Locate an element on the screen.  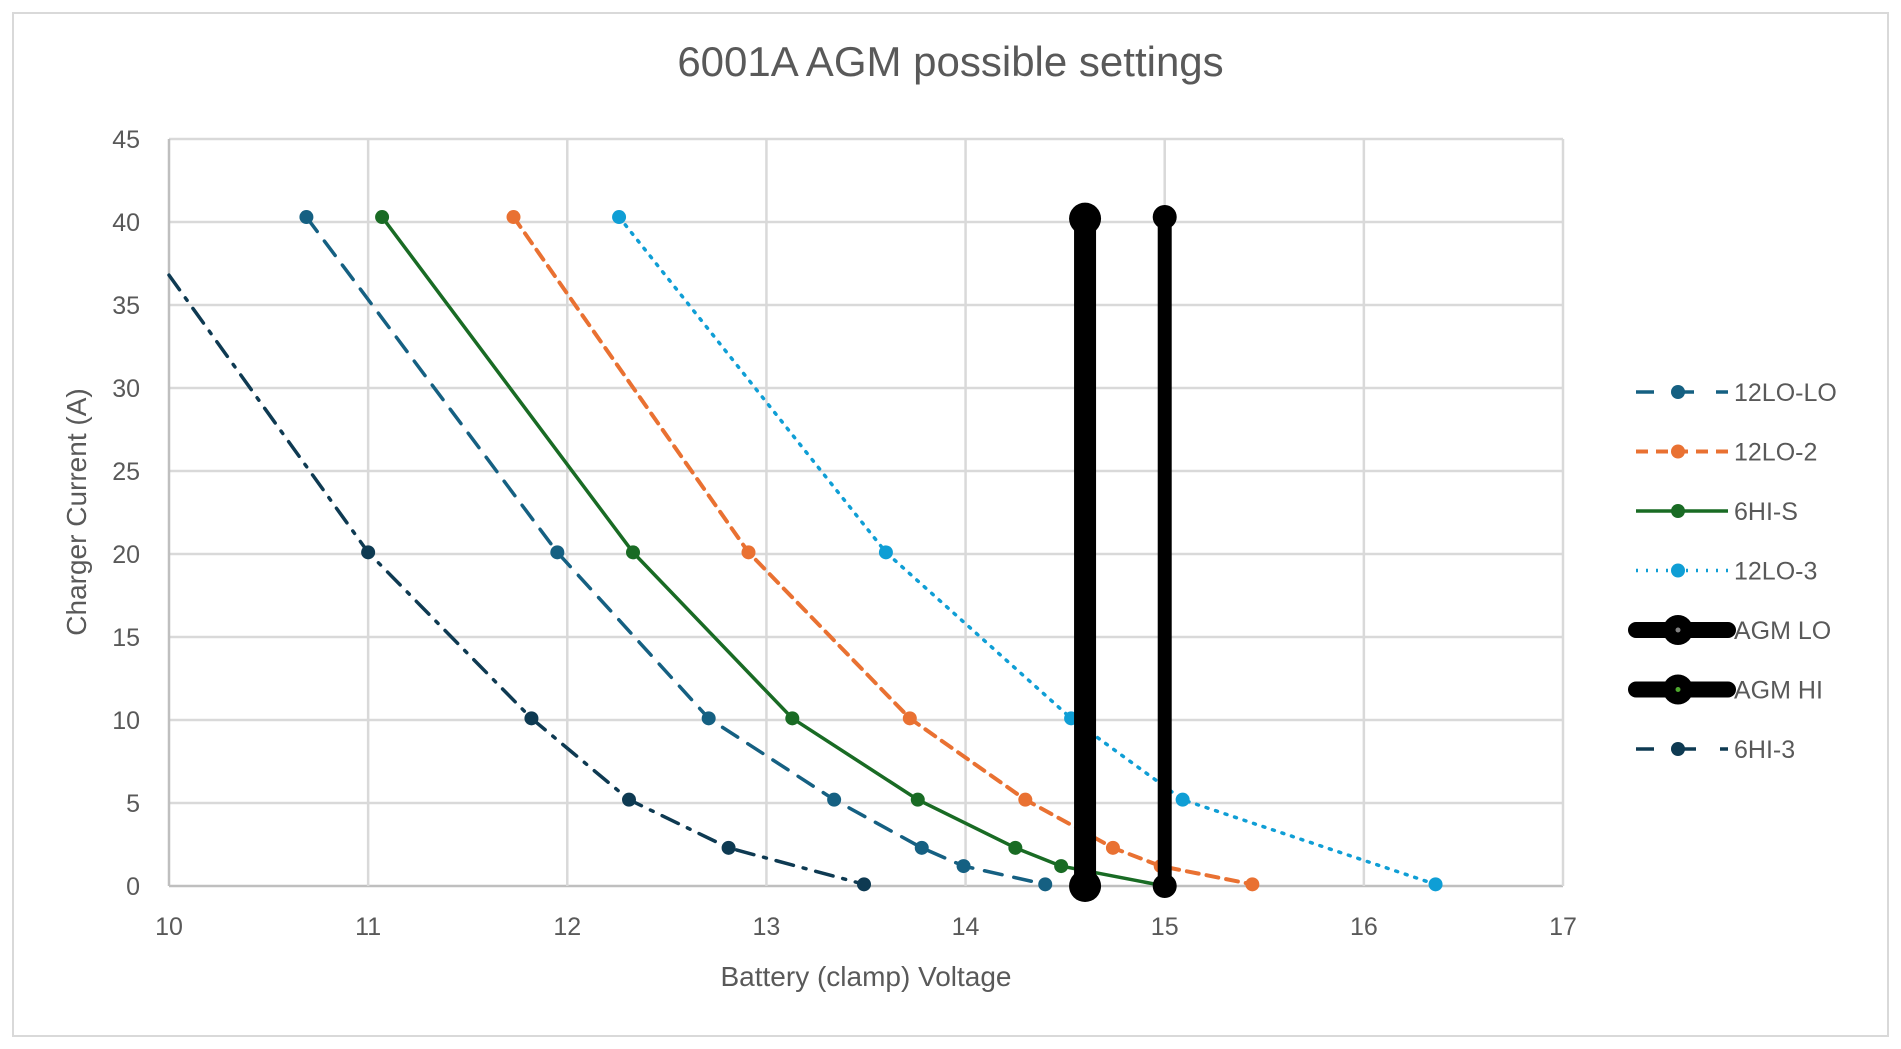
legend-item: AGM HI is located at coordinates (1725, 689).